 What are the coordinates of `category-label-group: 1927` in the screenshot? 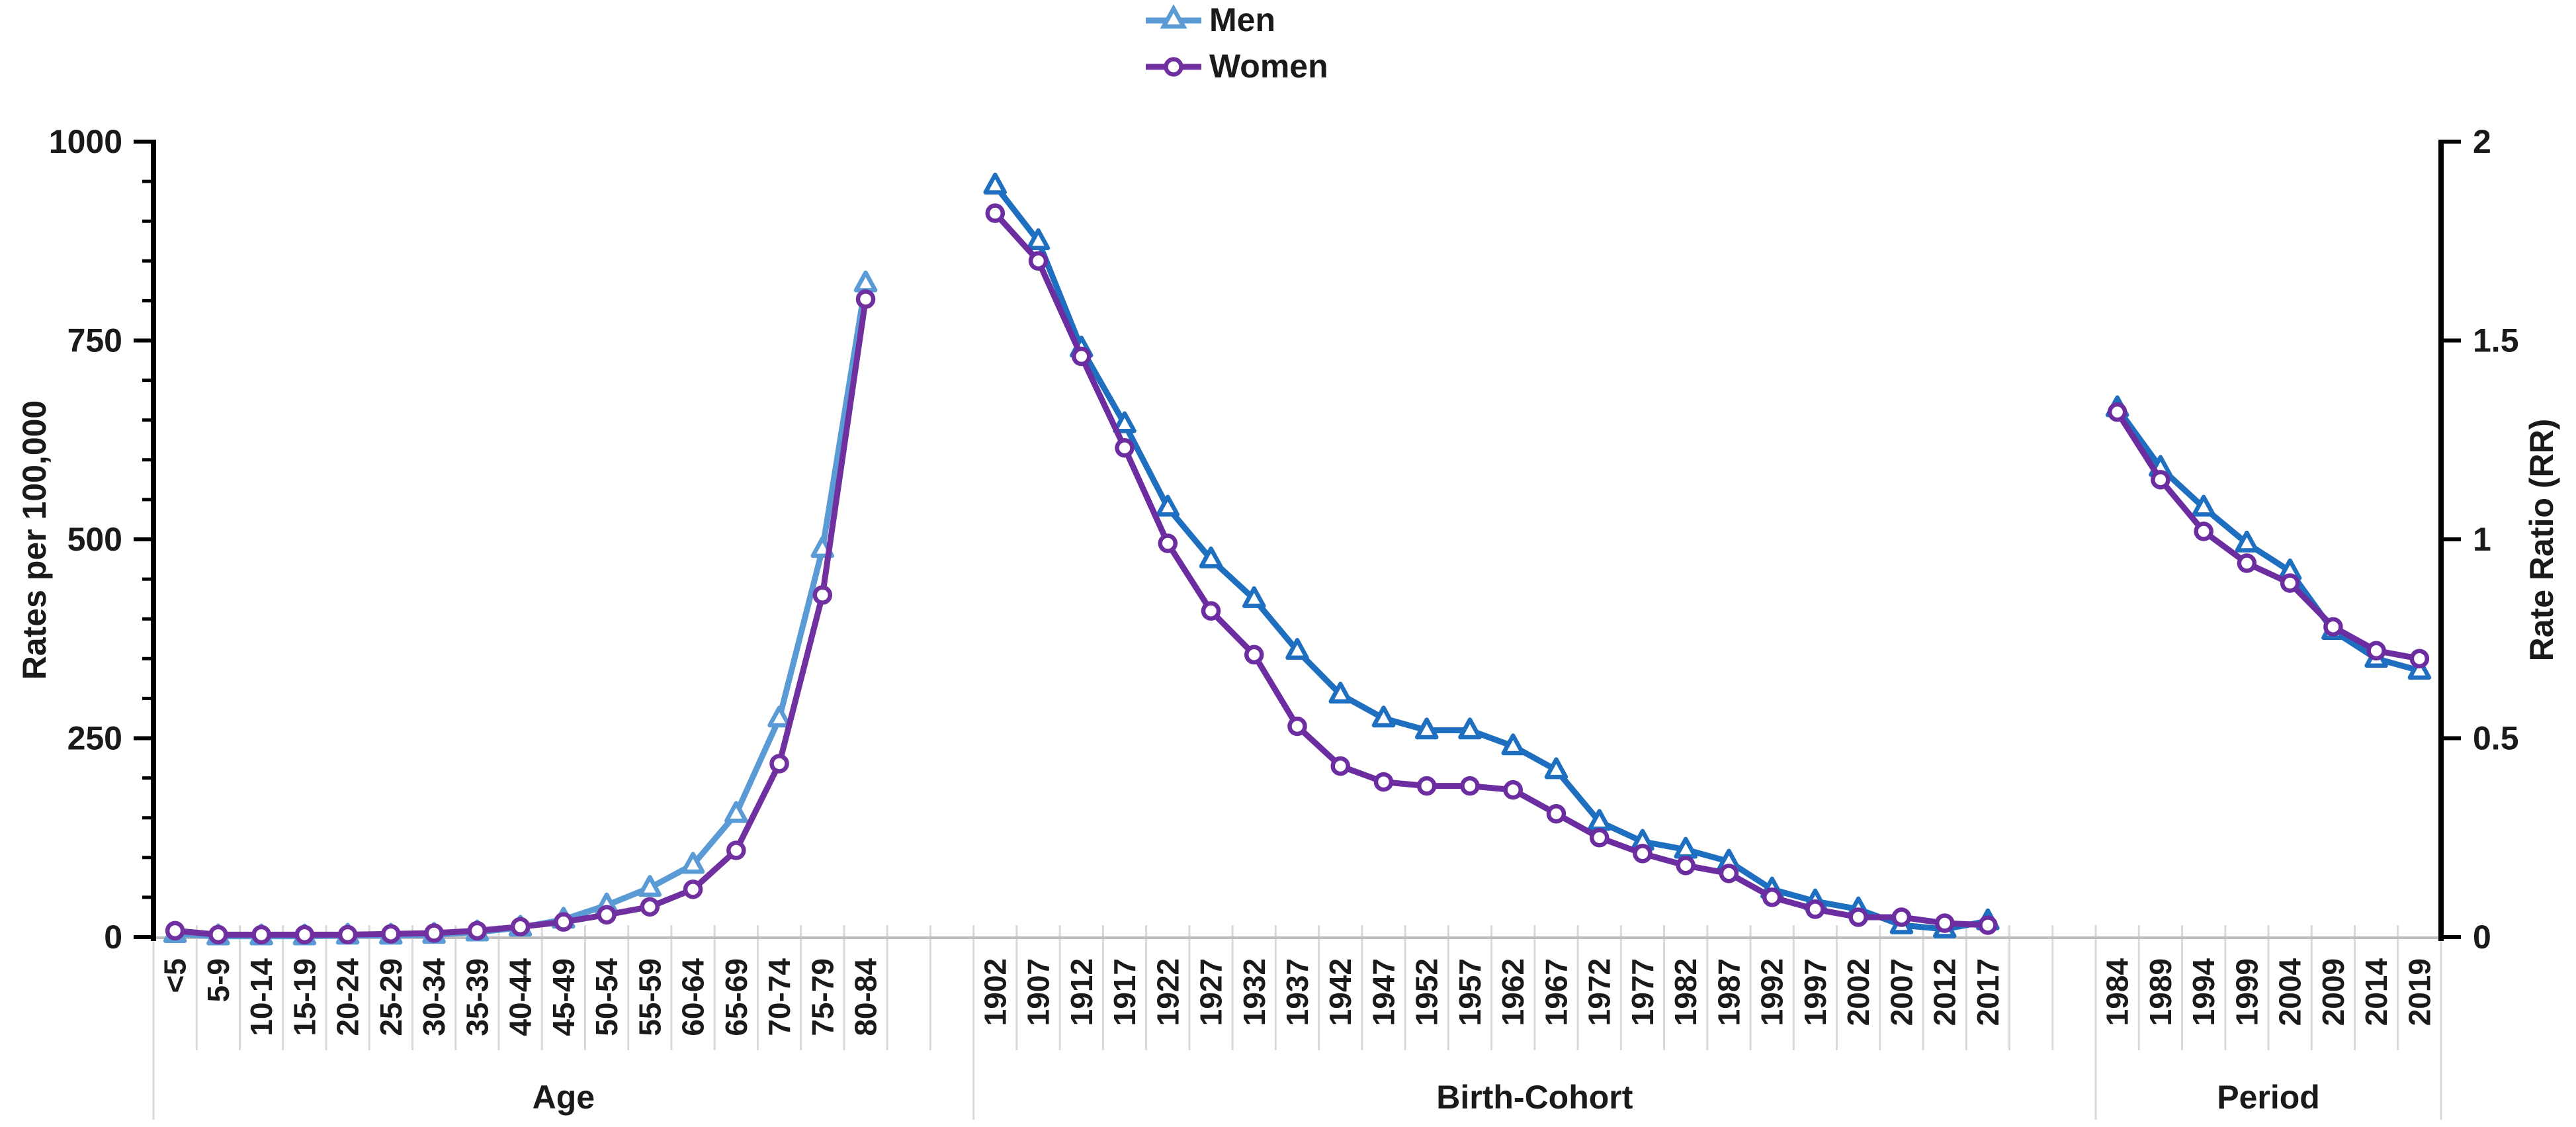 It's located at (1211, 992).